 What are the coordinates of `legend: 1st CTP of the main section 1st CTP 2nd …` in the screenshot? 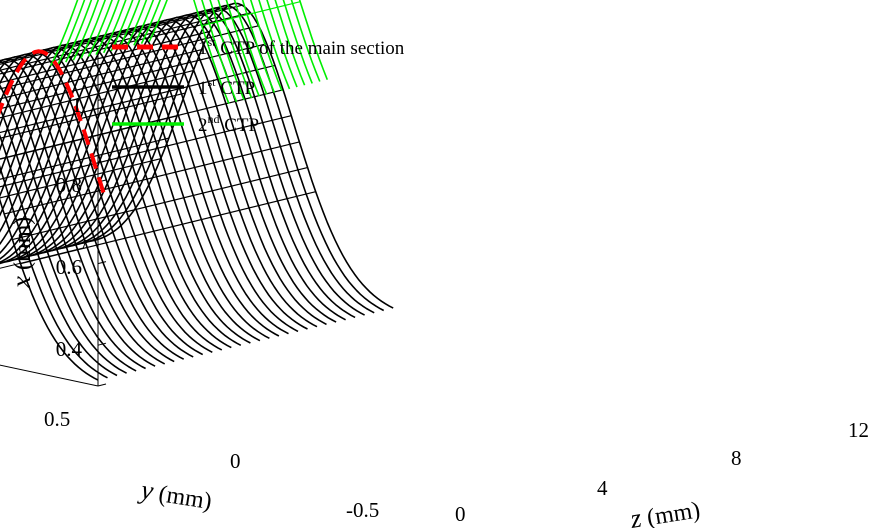 It's located at (258, 85).